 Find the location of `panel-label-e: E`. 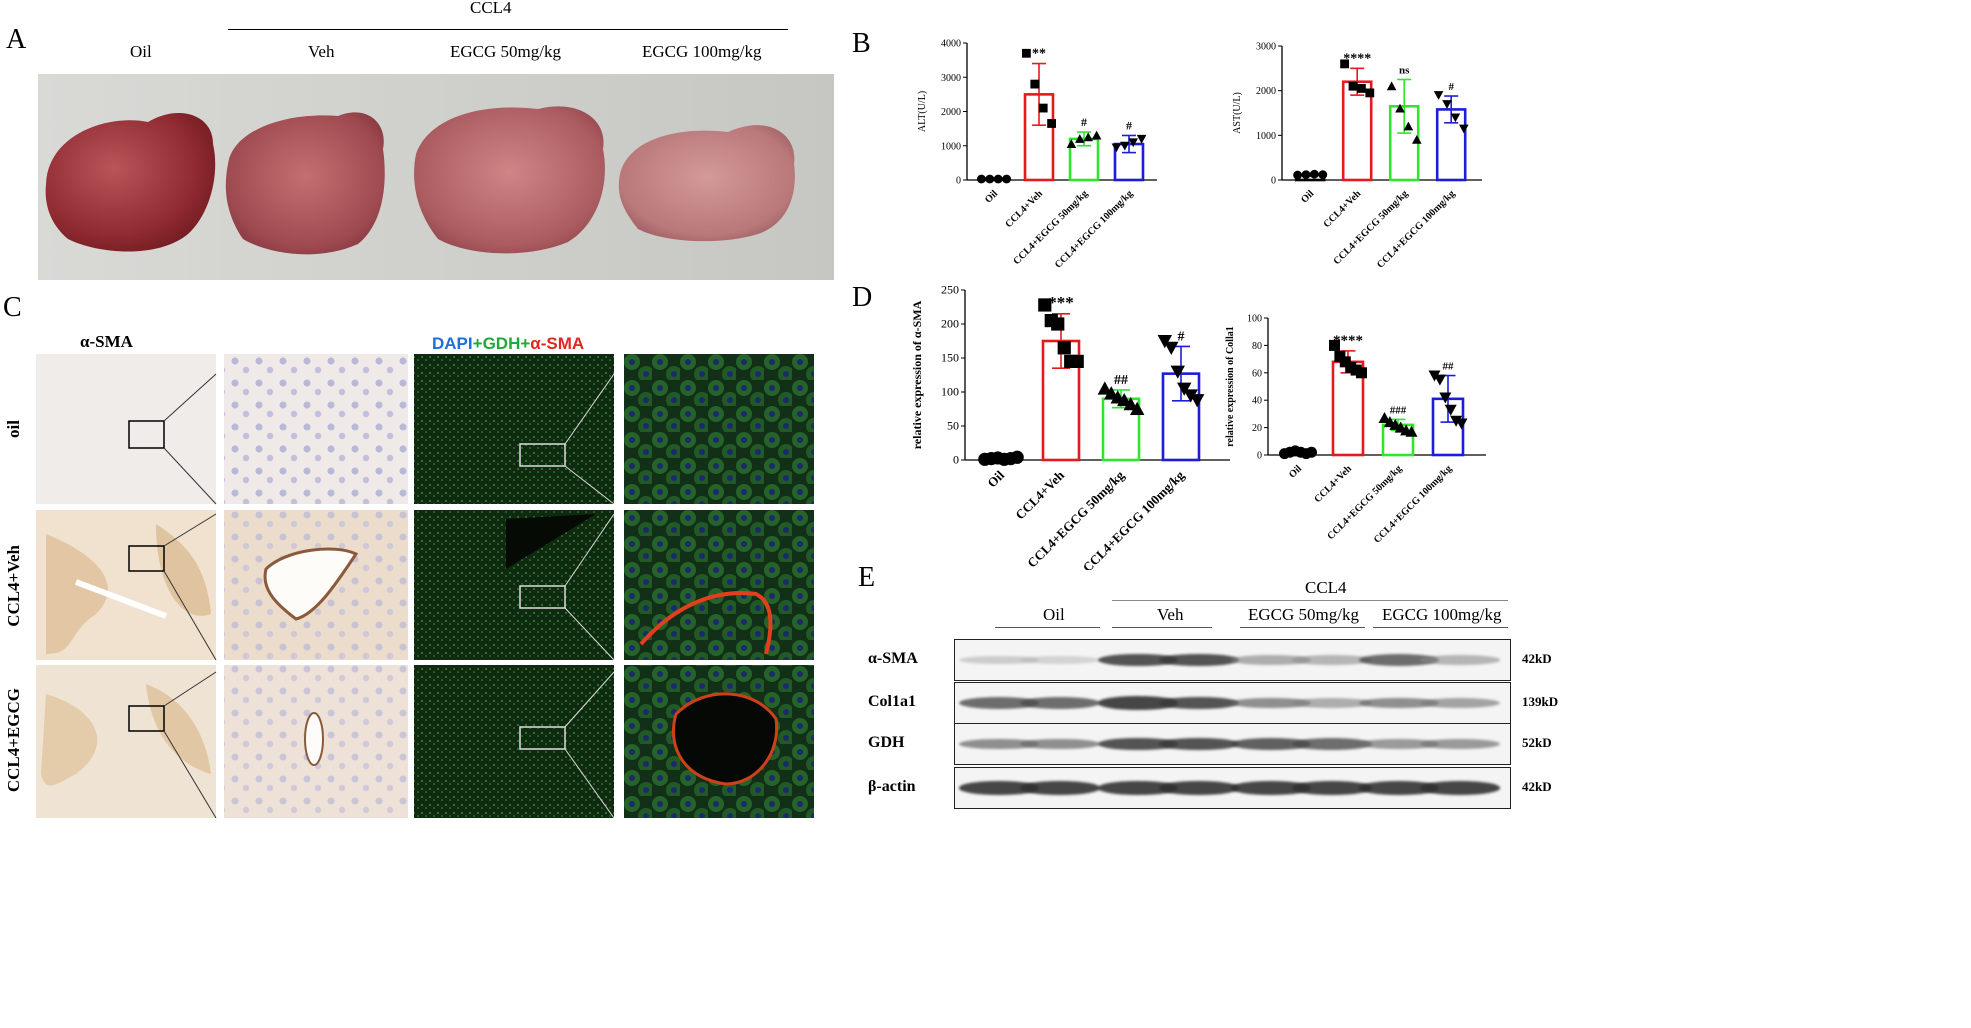

panel-label-e: E is located at coordinates (867, 577).